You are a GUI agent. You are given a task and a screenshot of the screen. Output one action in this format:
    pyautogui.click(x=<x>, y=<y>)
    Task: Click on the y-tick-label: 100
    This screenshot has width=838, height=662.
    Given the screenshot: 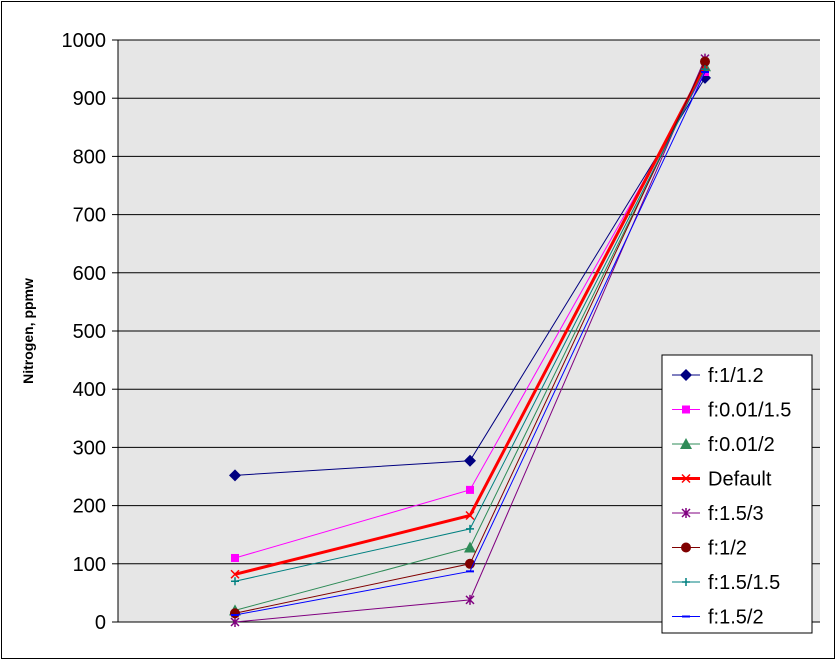 What is the action you would take?
    pyautogui.click(x=89, y=565)
    